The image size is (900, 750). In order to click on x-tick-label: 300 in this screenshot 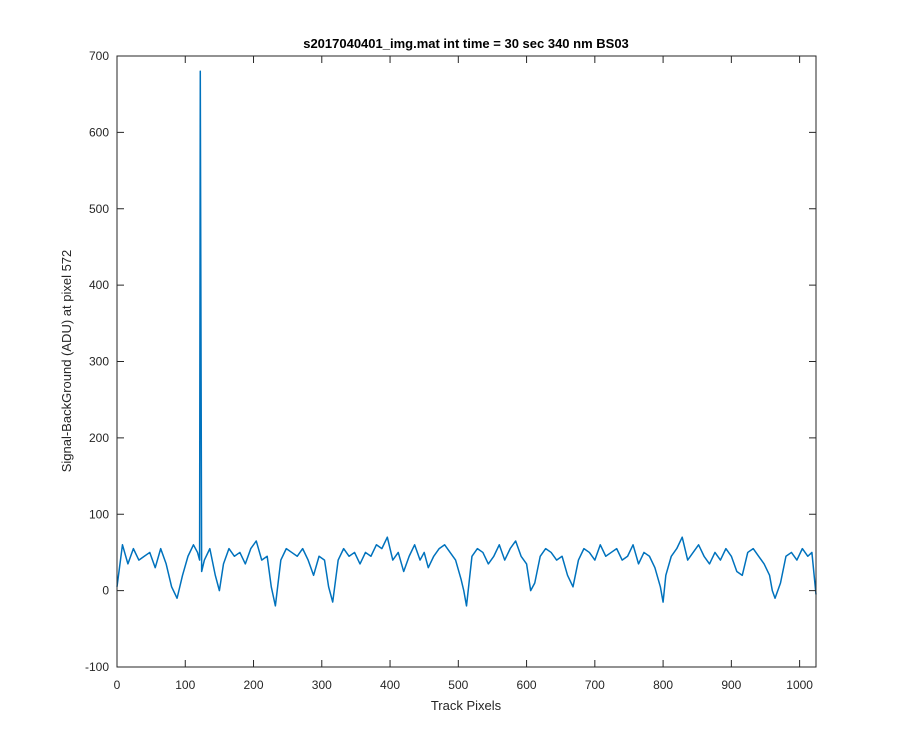, I will do `click(322, 685)`.